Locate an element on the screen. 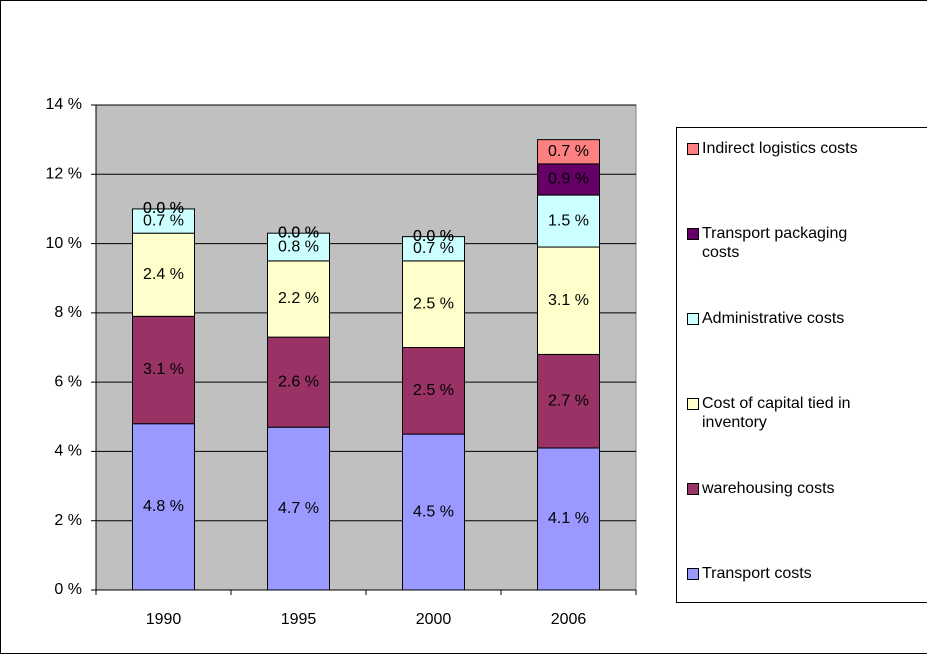 The height and width of the screenshot is (655, 927). data-label: 2.2 % is located at coordinates (298, 298).